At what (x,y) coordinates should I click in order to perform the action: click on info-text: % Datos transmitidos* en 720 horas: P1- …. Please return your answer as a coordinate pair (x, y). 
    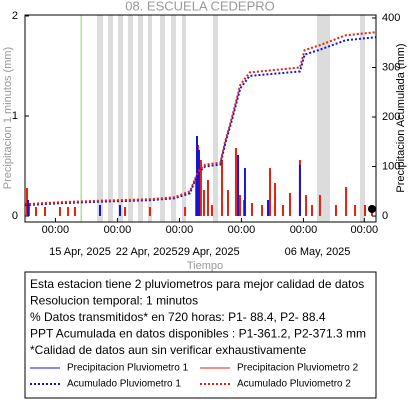
    Looking at the image, I should click on (178, 317).